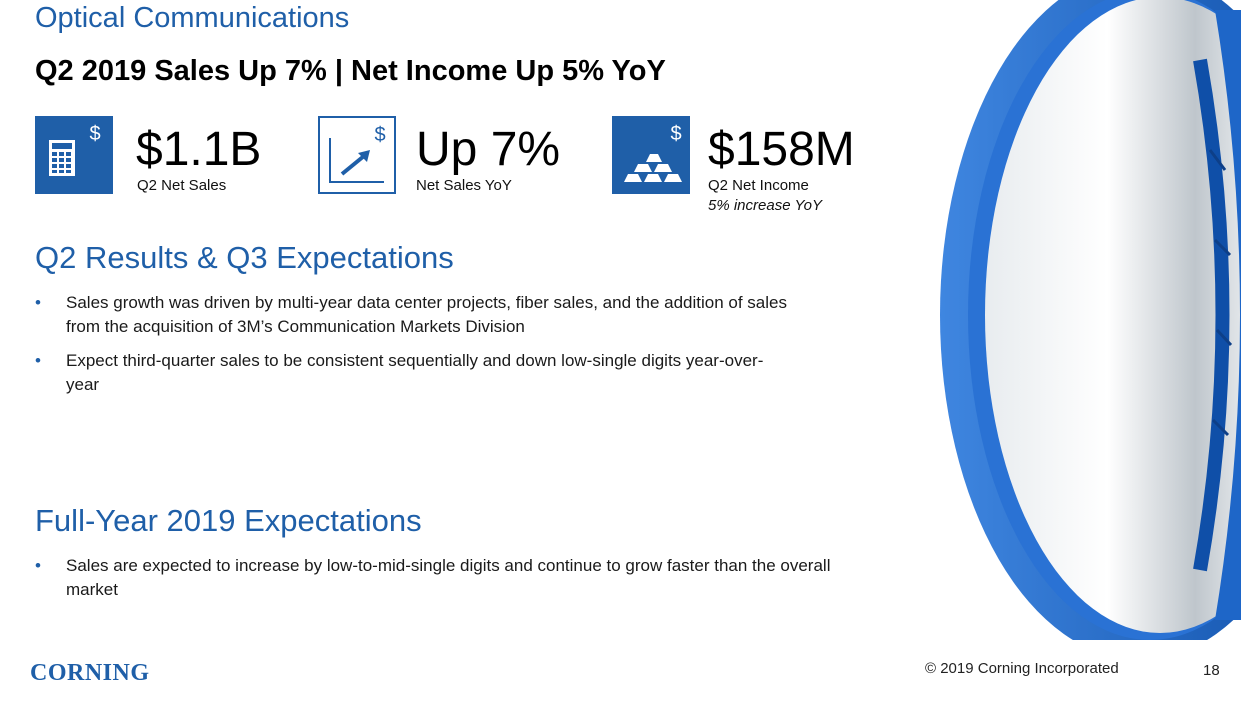 The image size is (1241, 701). I want to click on kpi-net-income-label: Q2 Net Income, so click(758, 185).